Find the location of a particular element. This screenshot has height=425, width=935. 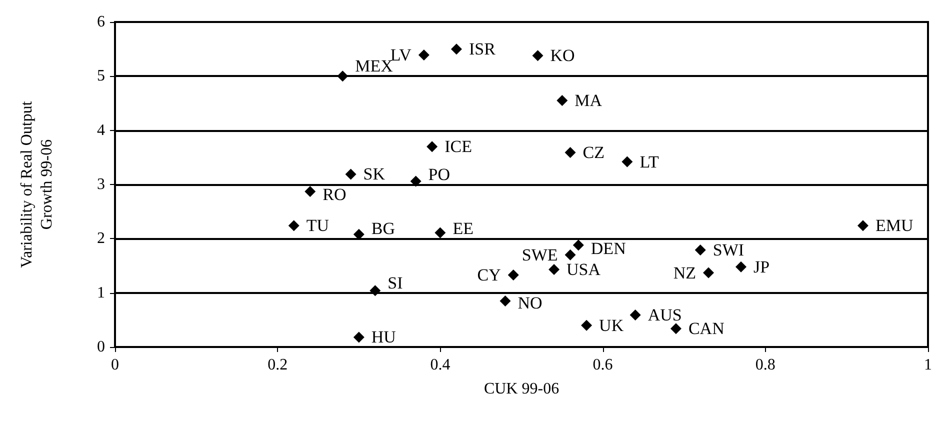

x-tick-label: 0.4 is located at coordinates (440, 365).